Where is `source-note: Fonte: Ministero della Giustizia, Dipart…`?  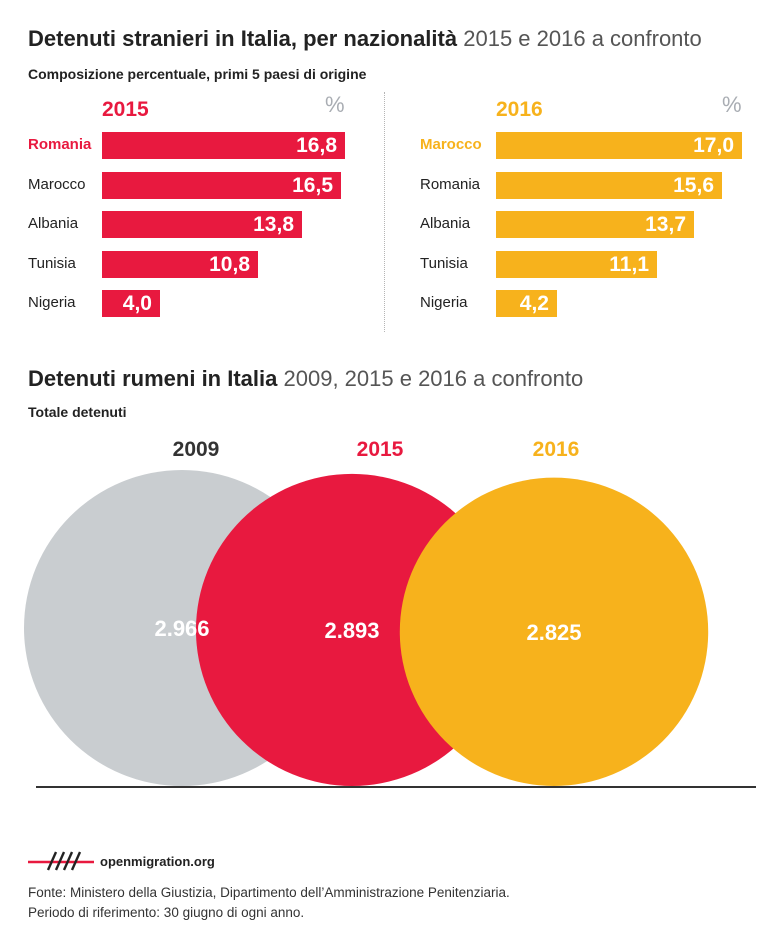 source-note: Fonte: Ministero della Giustizia, Dipart… is located at coordinates (269, 903).